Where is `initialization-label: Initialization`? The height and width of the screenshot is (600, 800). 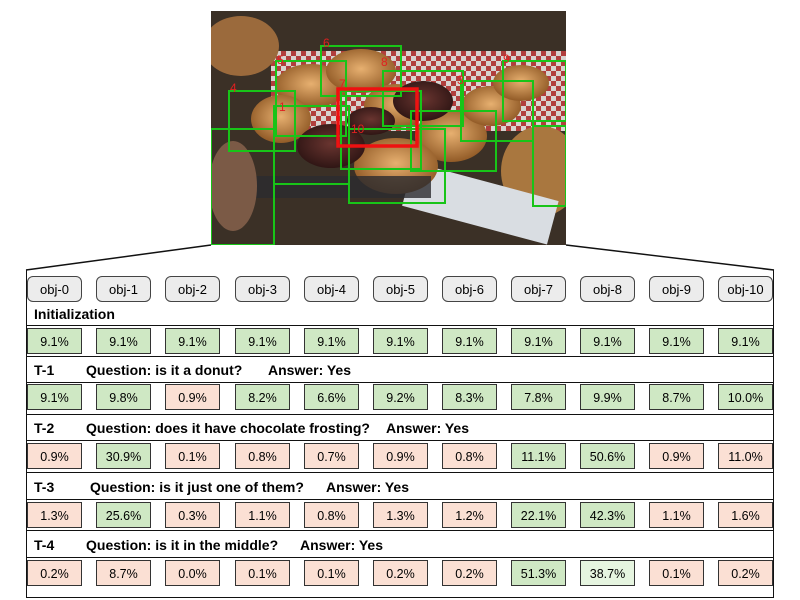
initialization-label: Initialization is located at coordinates (74, 314).